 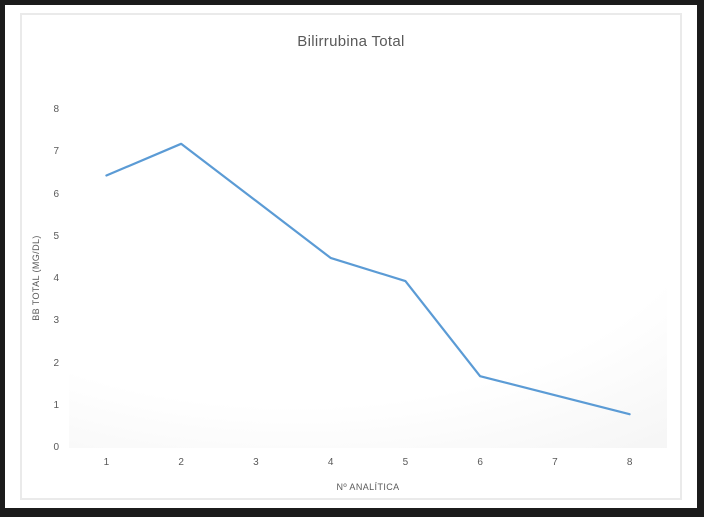 I want to click on y-tick-label: 0, so click(x=56, y=447).